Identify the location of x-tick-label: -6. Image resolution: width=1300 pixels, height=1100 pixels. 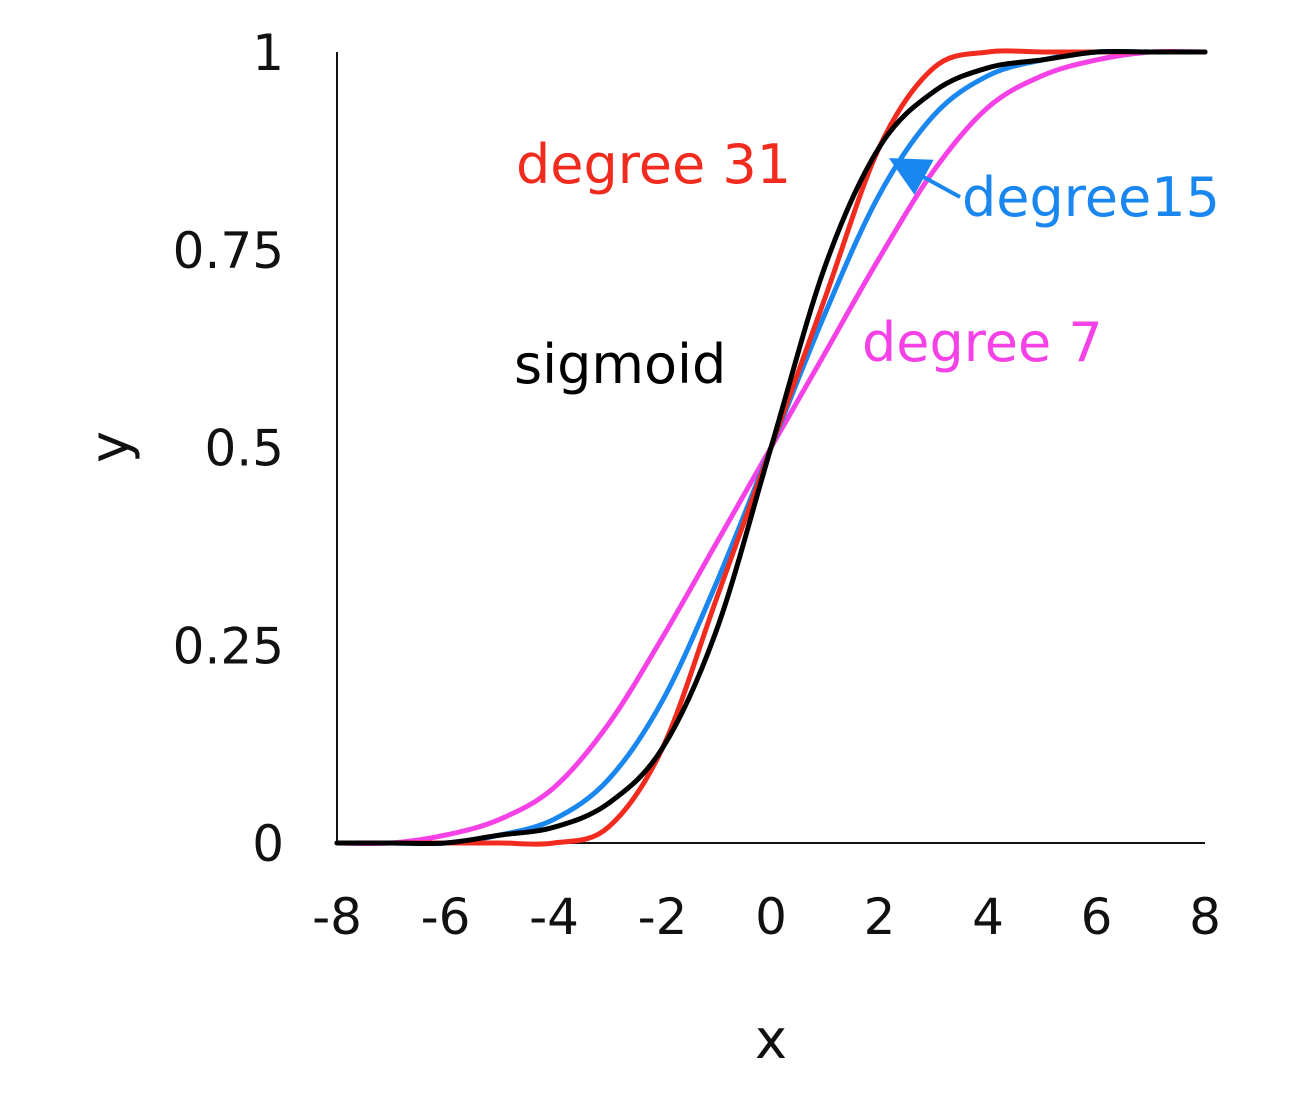
(446, 917).